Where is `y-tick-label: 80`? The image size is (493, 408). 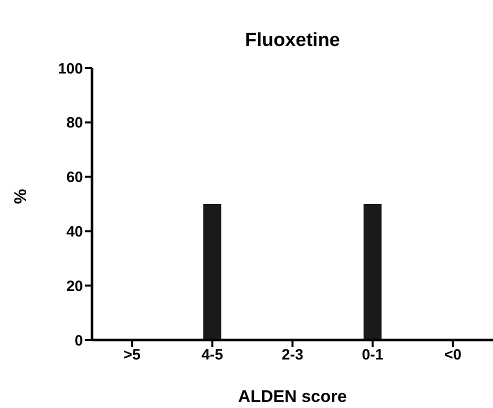
y-tick-label: 80 is located at coordinates (74, 123).